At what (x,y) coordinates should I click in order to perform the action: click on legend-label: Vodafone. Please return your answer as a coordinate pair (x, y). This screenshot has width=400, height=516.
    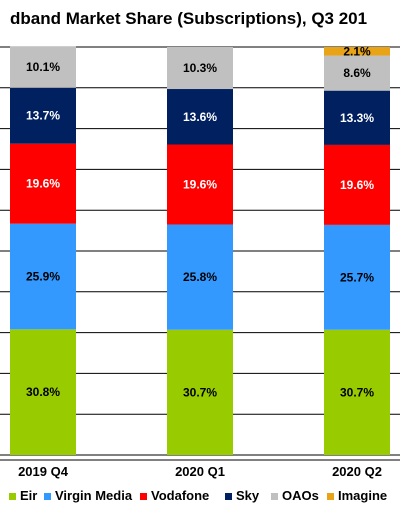
    Looking at the image, I should click on (180, 495).